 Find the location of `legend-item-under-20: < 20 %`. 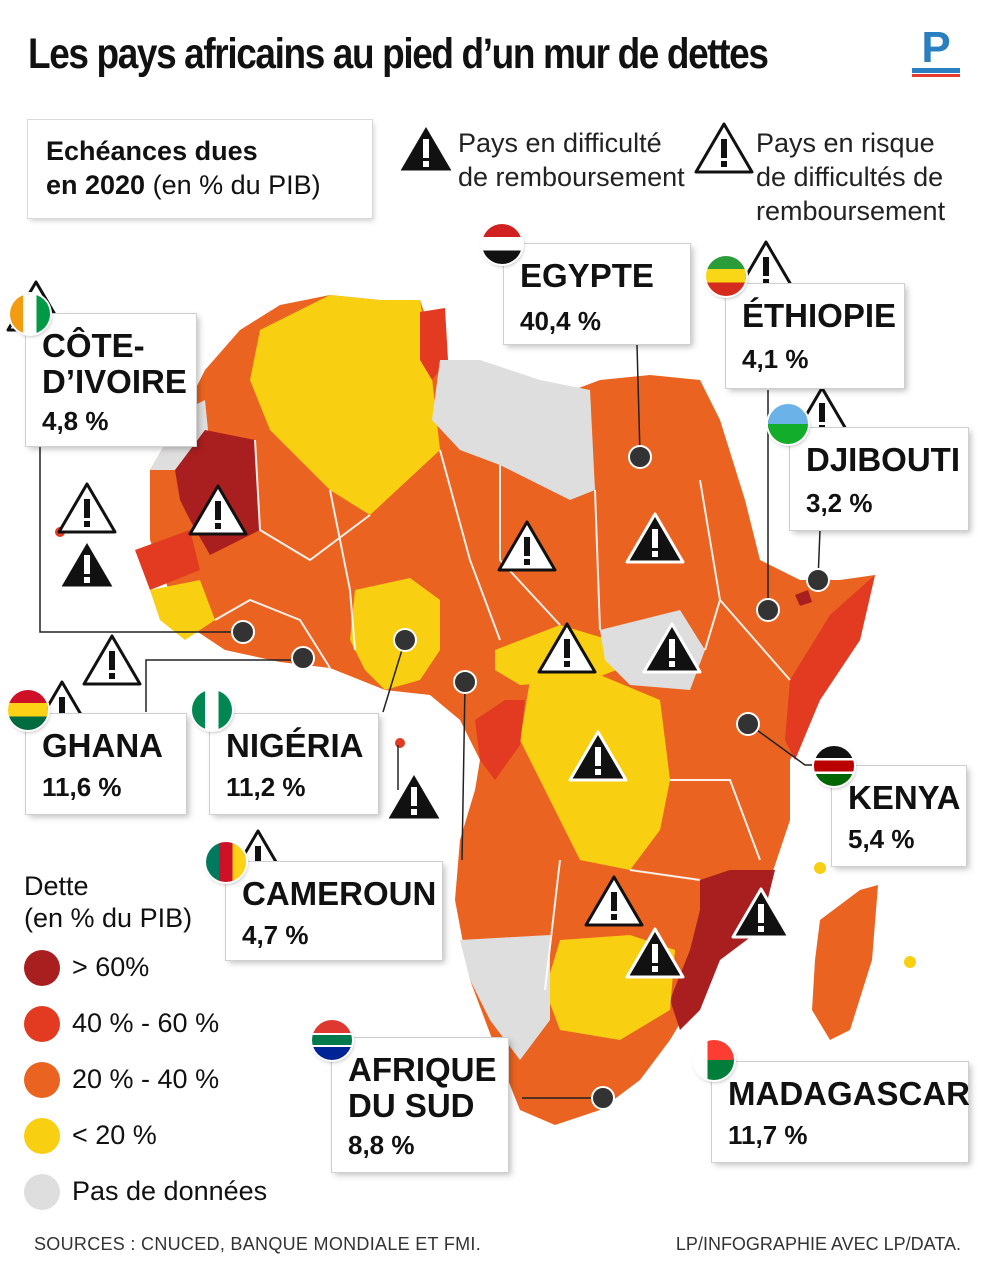

legend-item-under-20: < 20 % is located at coordinates (154, 1138).